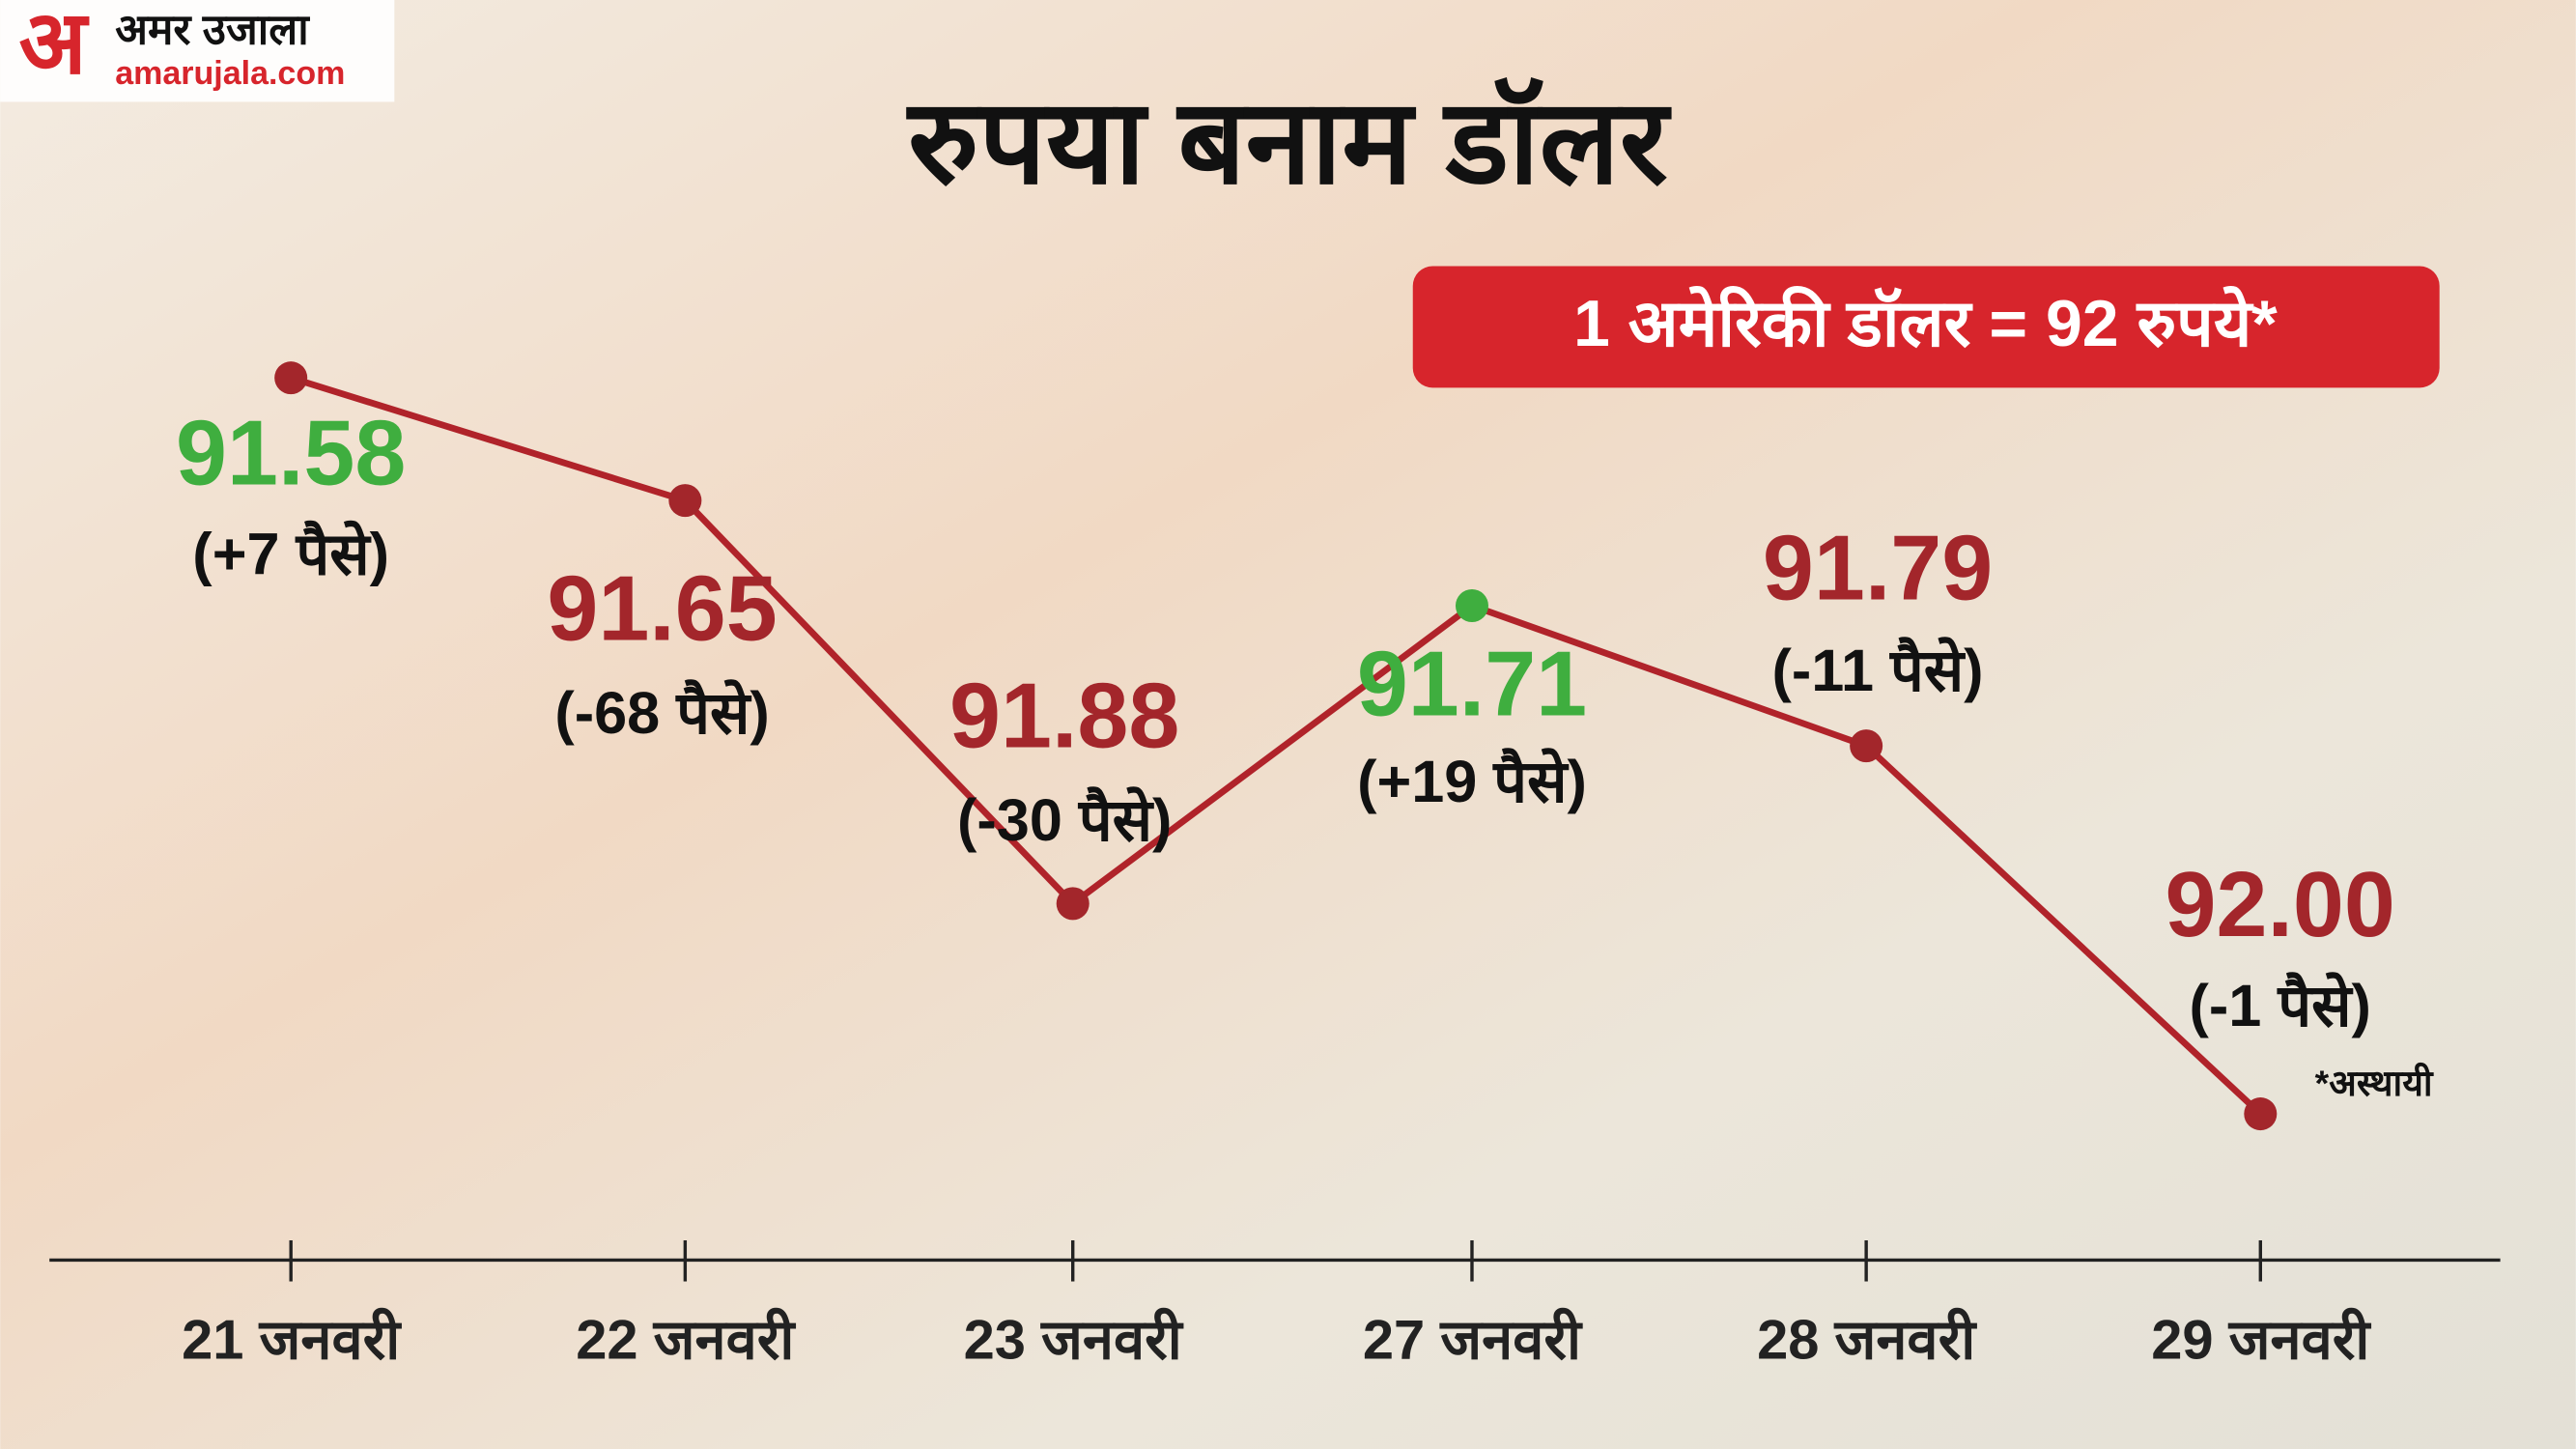 This screenshot has width=2576, height=1449. What do you see at coordinates (212, 30) in the screenshot?
I see `logo-name: अमर उजाला` at bounding box center [212, 30].